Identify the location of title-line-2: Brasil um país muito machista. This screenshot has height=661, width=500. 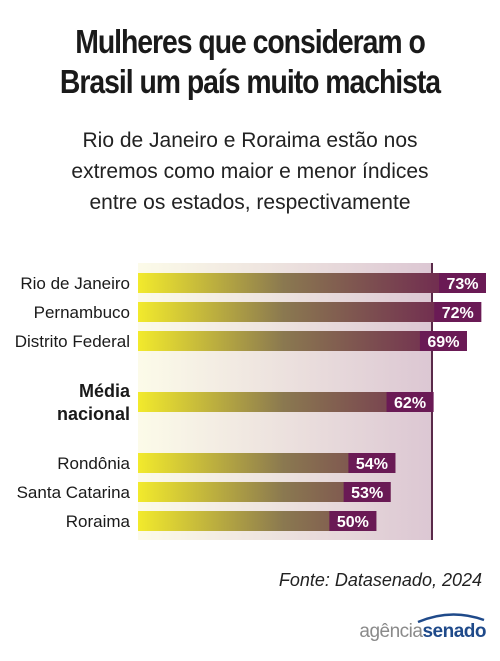
(250, 81).